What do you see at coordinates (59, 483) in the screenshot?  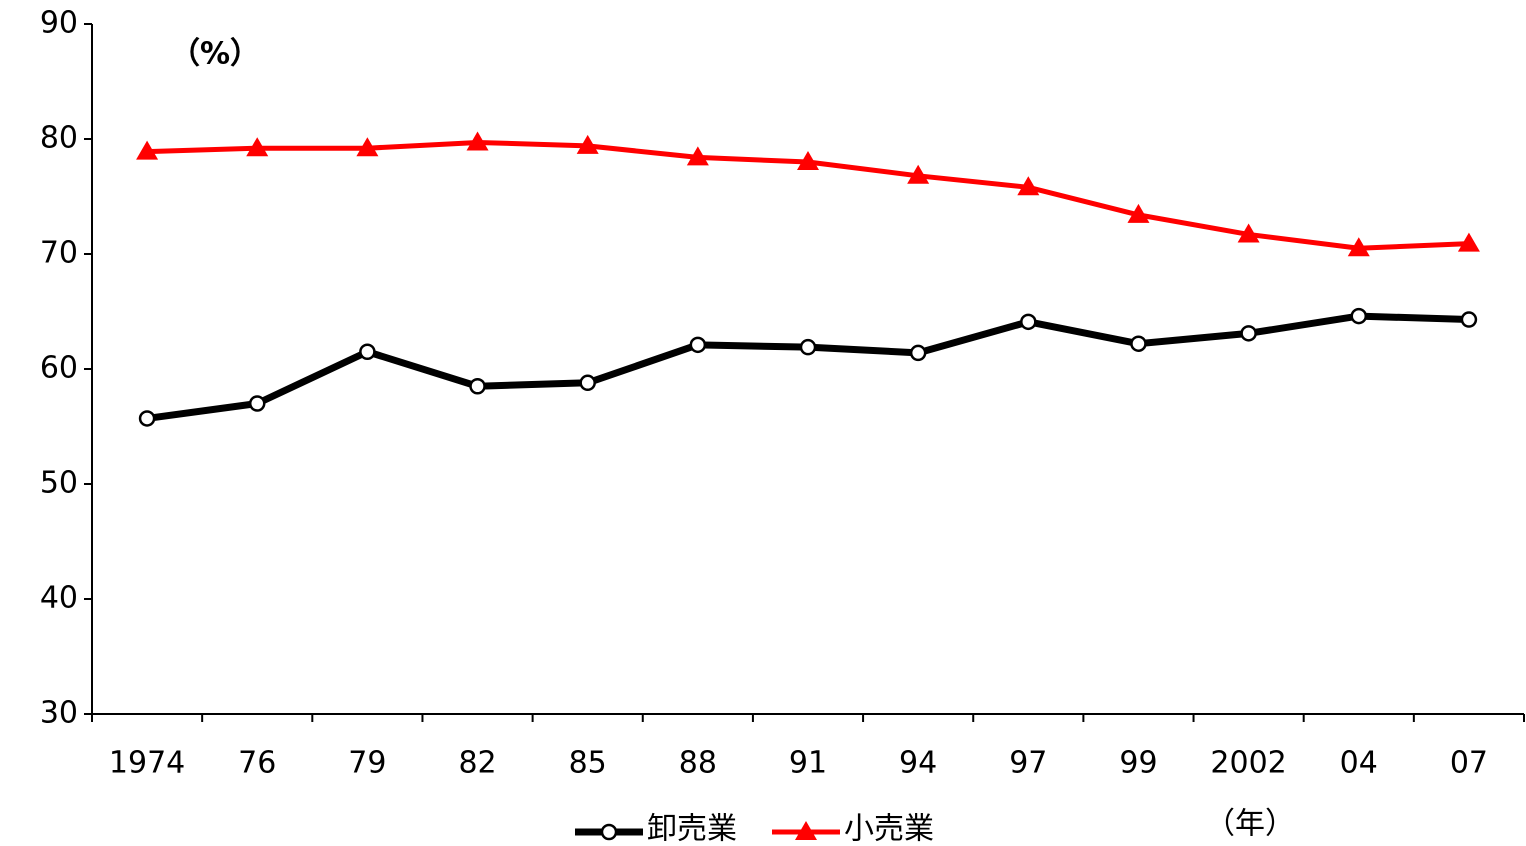 I see `y-tick-label: 50` at bounding box center [59, 483].